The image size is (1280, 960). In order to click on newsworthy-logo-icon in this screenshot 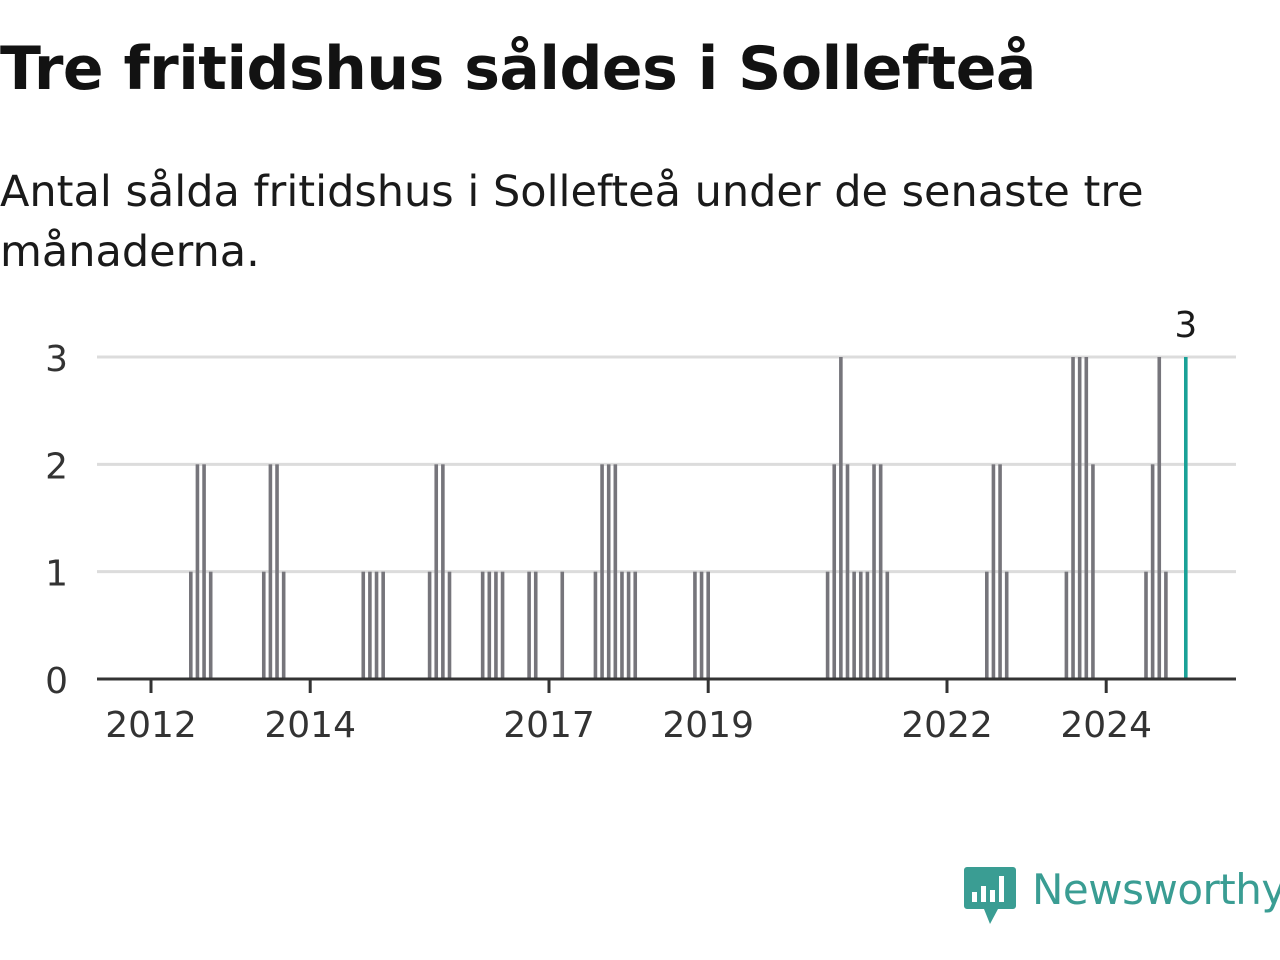, I will do `click(990, 895)`.